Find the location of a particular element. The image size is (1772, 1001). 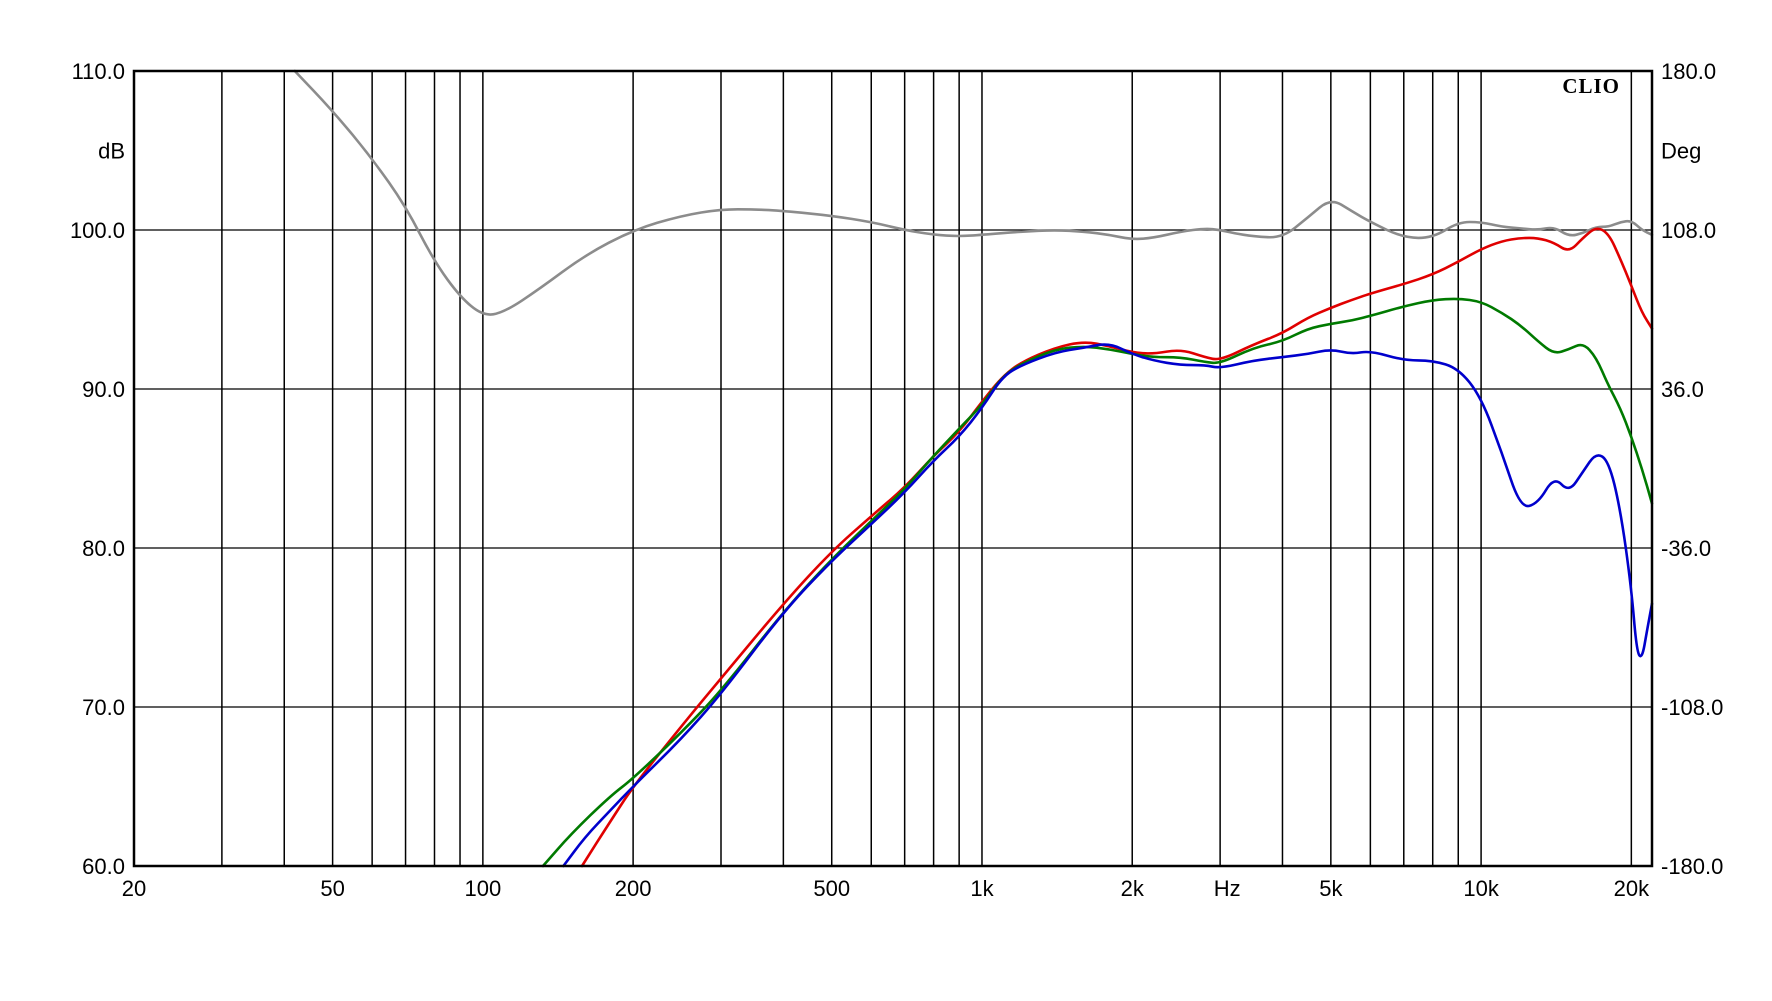

y-tick-label-left: 90.0 is located at coordinates (103, 389).